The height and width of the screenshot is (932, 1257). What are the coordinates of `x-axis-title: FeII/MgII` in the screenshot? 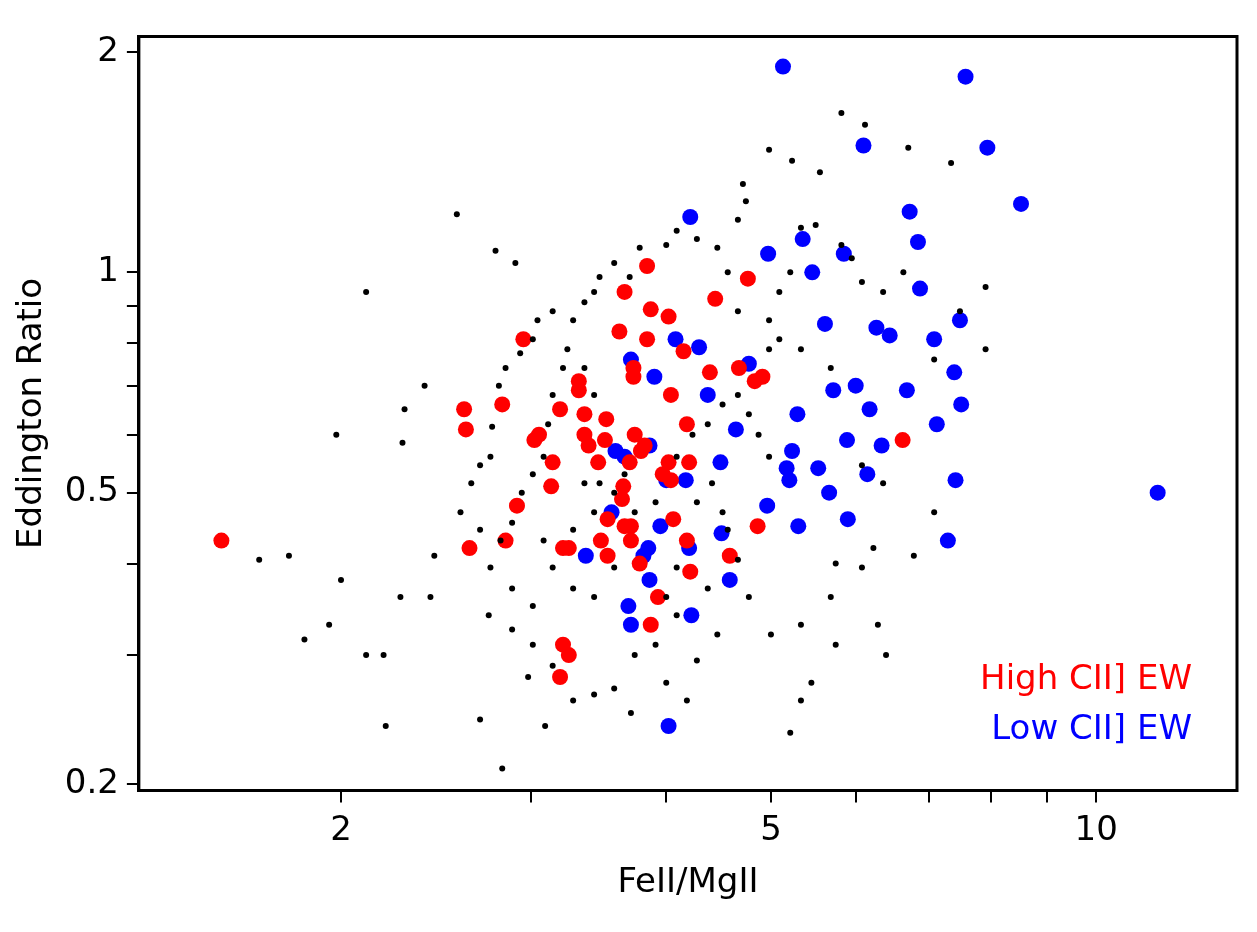 It's located at (688, 880).